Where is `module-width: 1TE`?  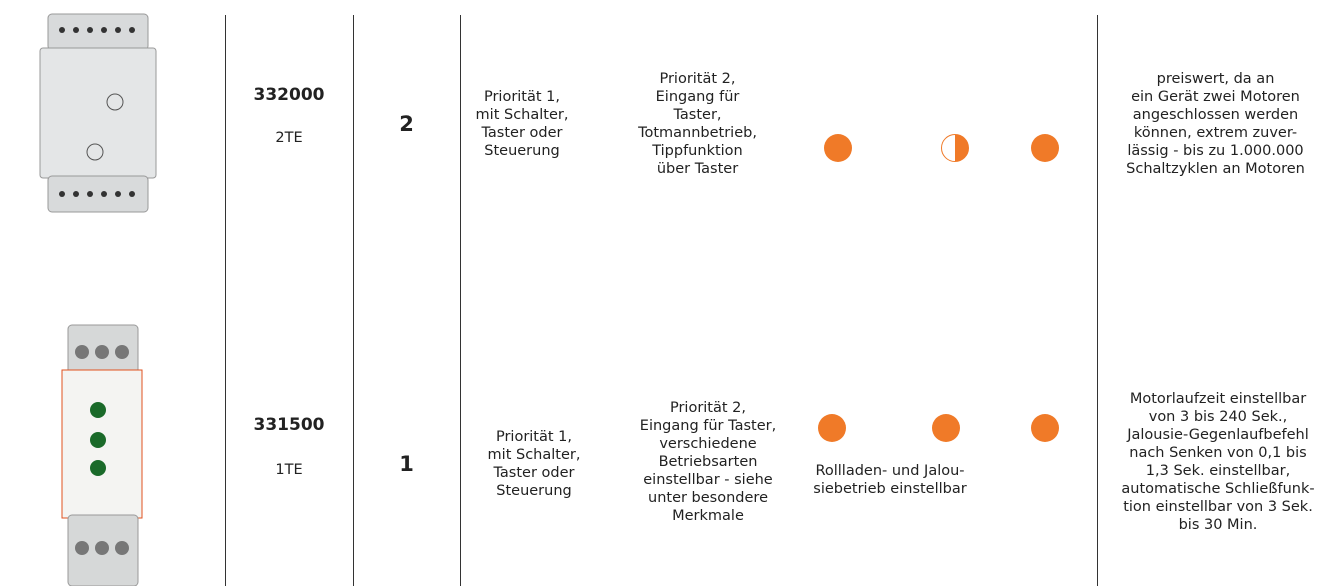
module-width: 1TE is located at coordinates (289, 470).